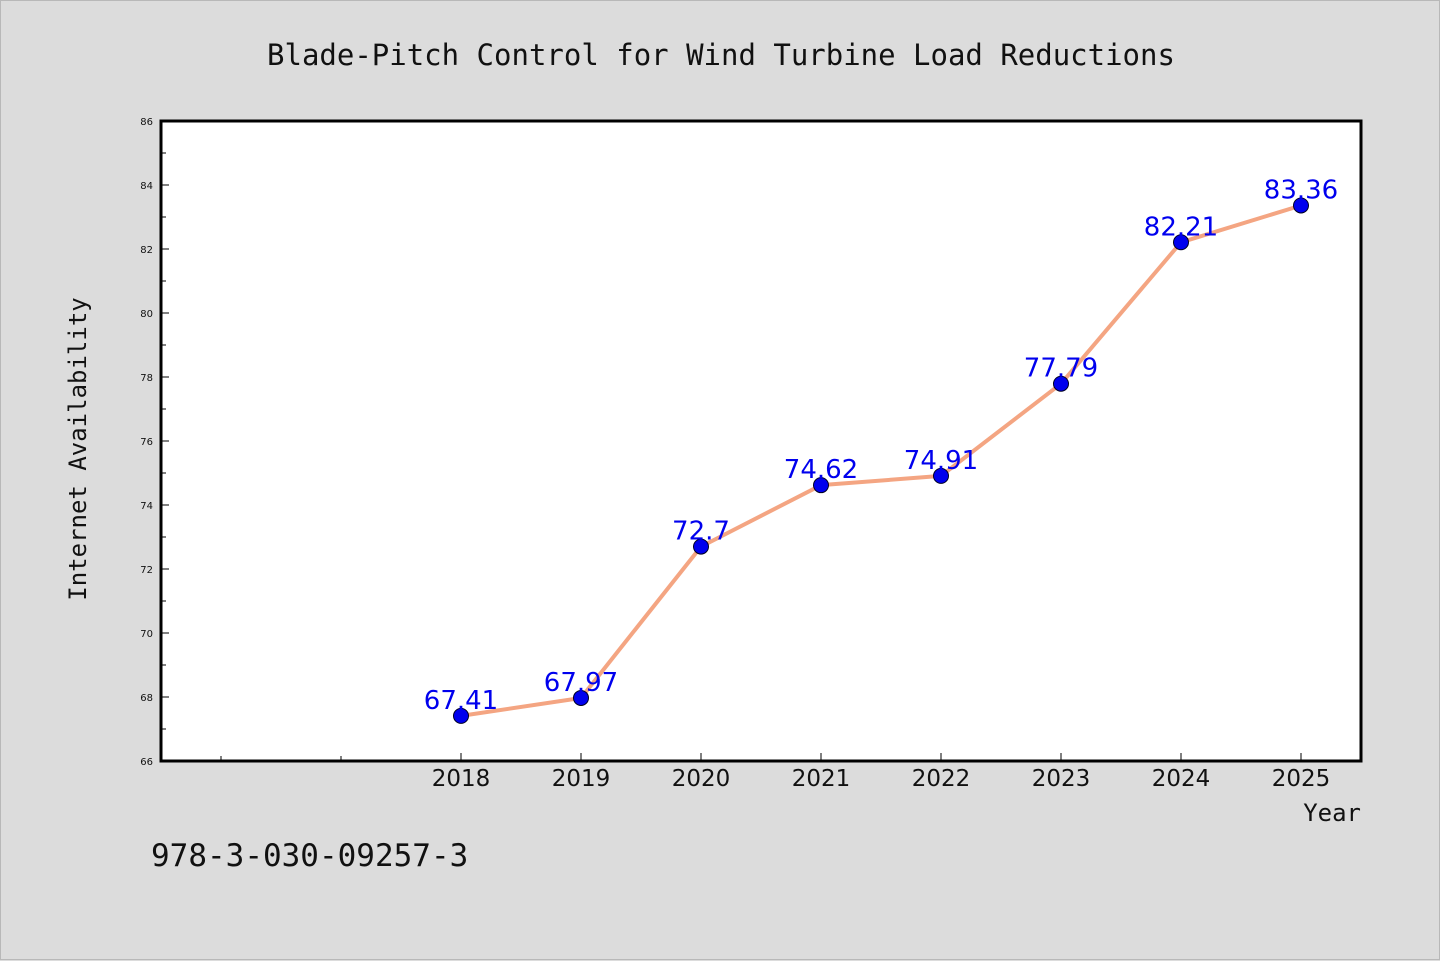  What do you see at coordinates (146, 634) in the screenshot?
I see `y-tick-label: 70` at bounding box center [146, 634].